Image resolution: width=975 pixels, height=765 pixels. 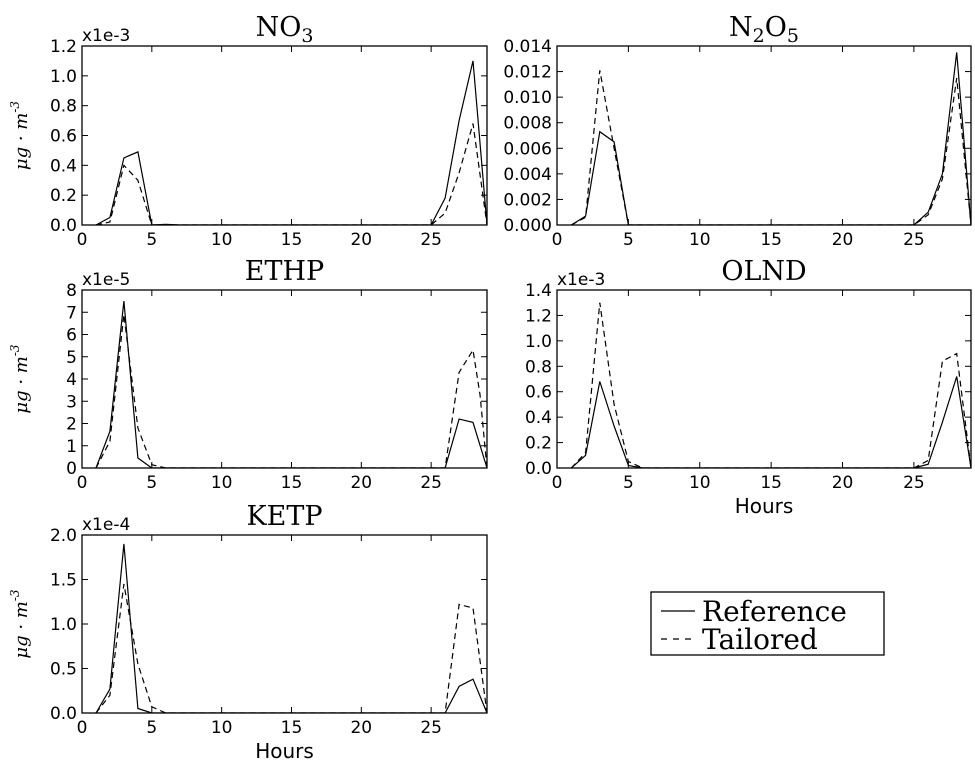 I want to click on y-tick-label: 0.014, so click(x=527, y=47).